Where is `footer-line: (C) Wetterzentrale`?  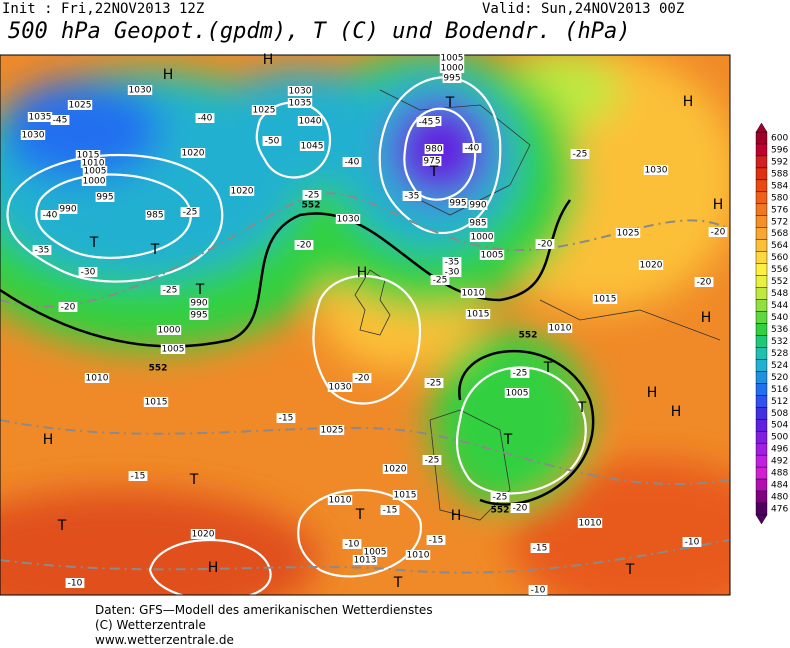 footer-line: (C) Wetterzentrale is located at coordinates (150, 625).